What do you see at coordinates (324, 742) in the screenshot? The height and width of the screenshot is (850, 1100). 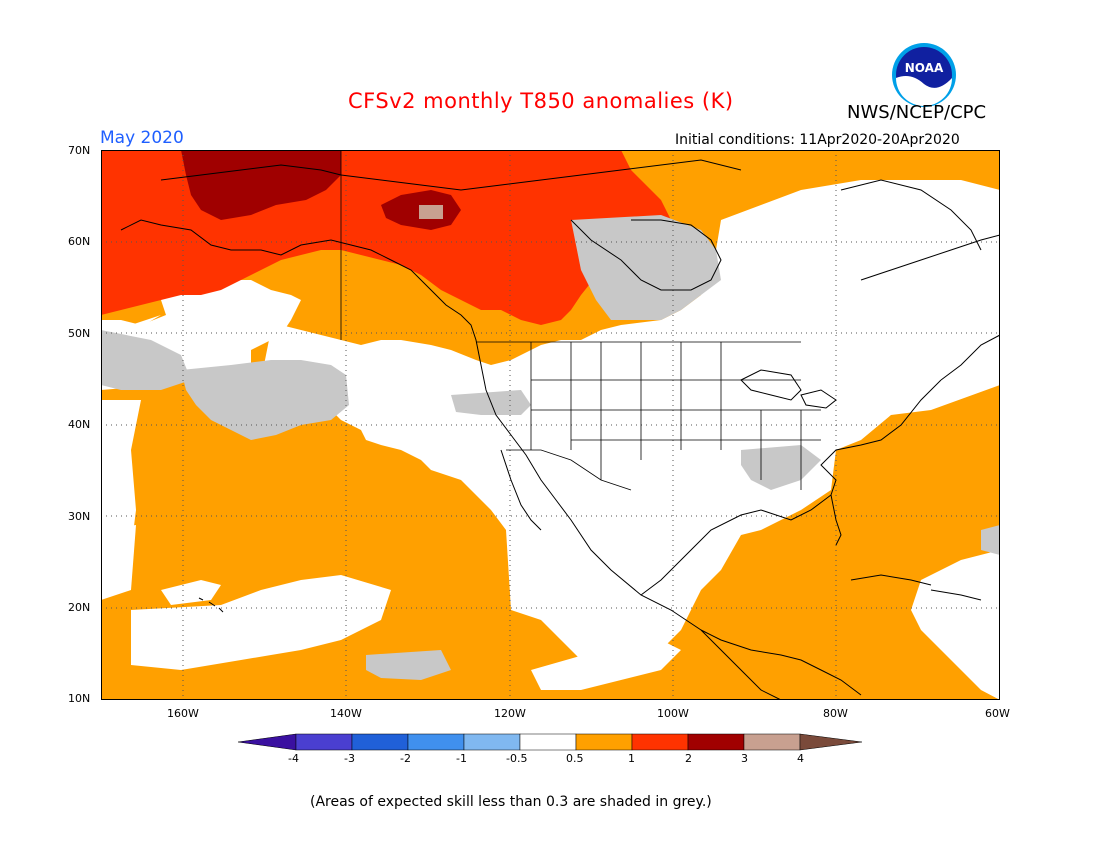 I see `legend-swatch-minus3` at bounding box center [324, 742].